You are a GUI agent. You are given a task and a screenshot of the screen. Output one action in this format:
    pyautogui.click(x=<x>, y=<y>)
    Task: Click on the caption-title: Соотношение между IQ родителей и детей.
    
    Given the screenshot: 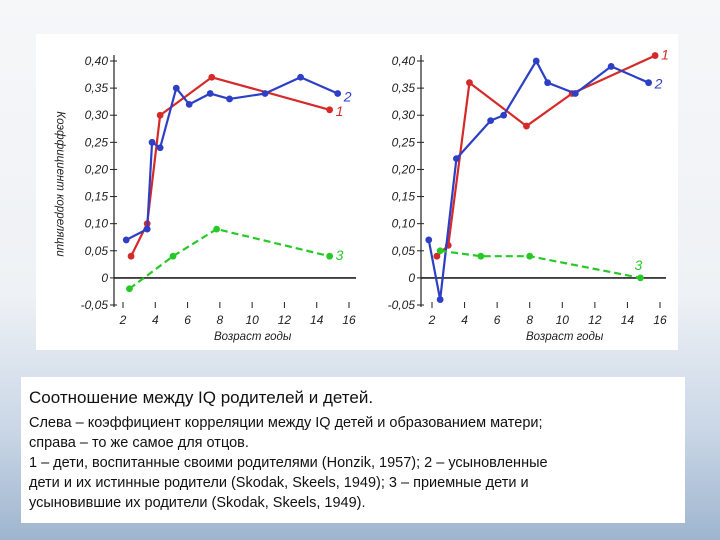 What is the action you would take?
    pyautogui.click(x=201, y=397)
    